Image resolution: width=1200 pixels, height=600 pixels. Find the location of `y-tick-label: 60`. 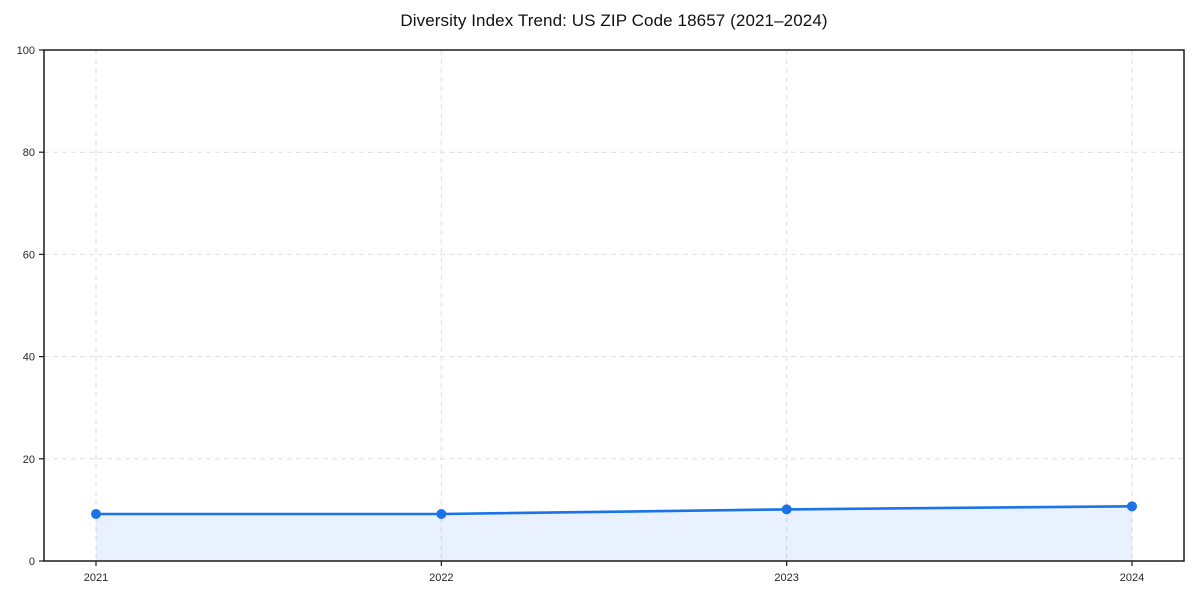

y-tick-label: 60 is located at coordinates (29, 255).